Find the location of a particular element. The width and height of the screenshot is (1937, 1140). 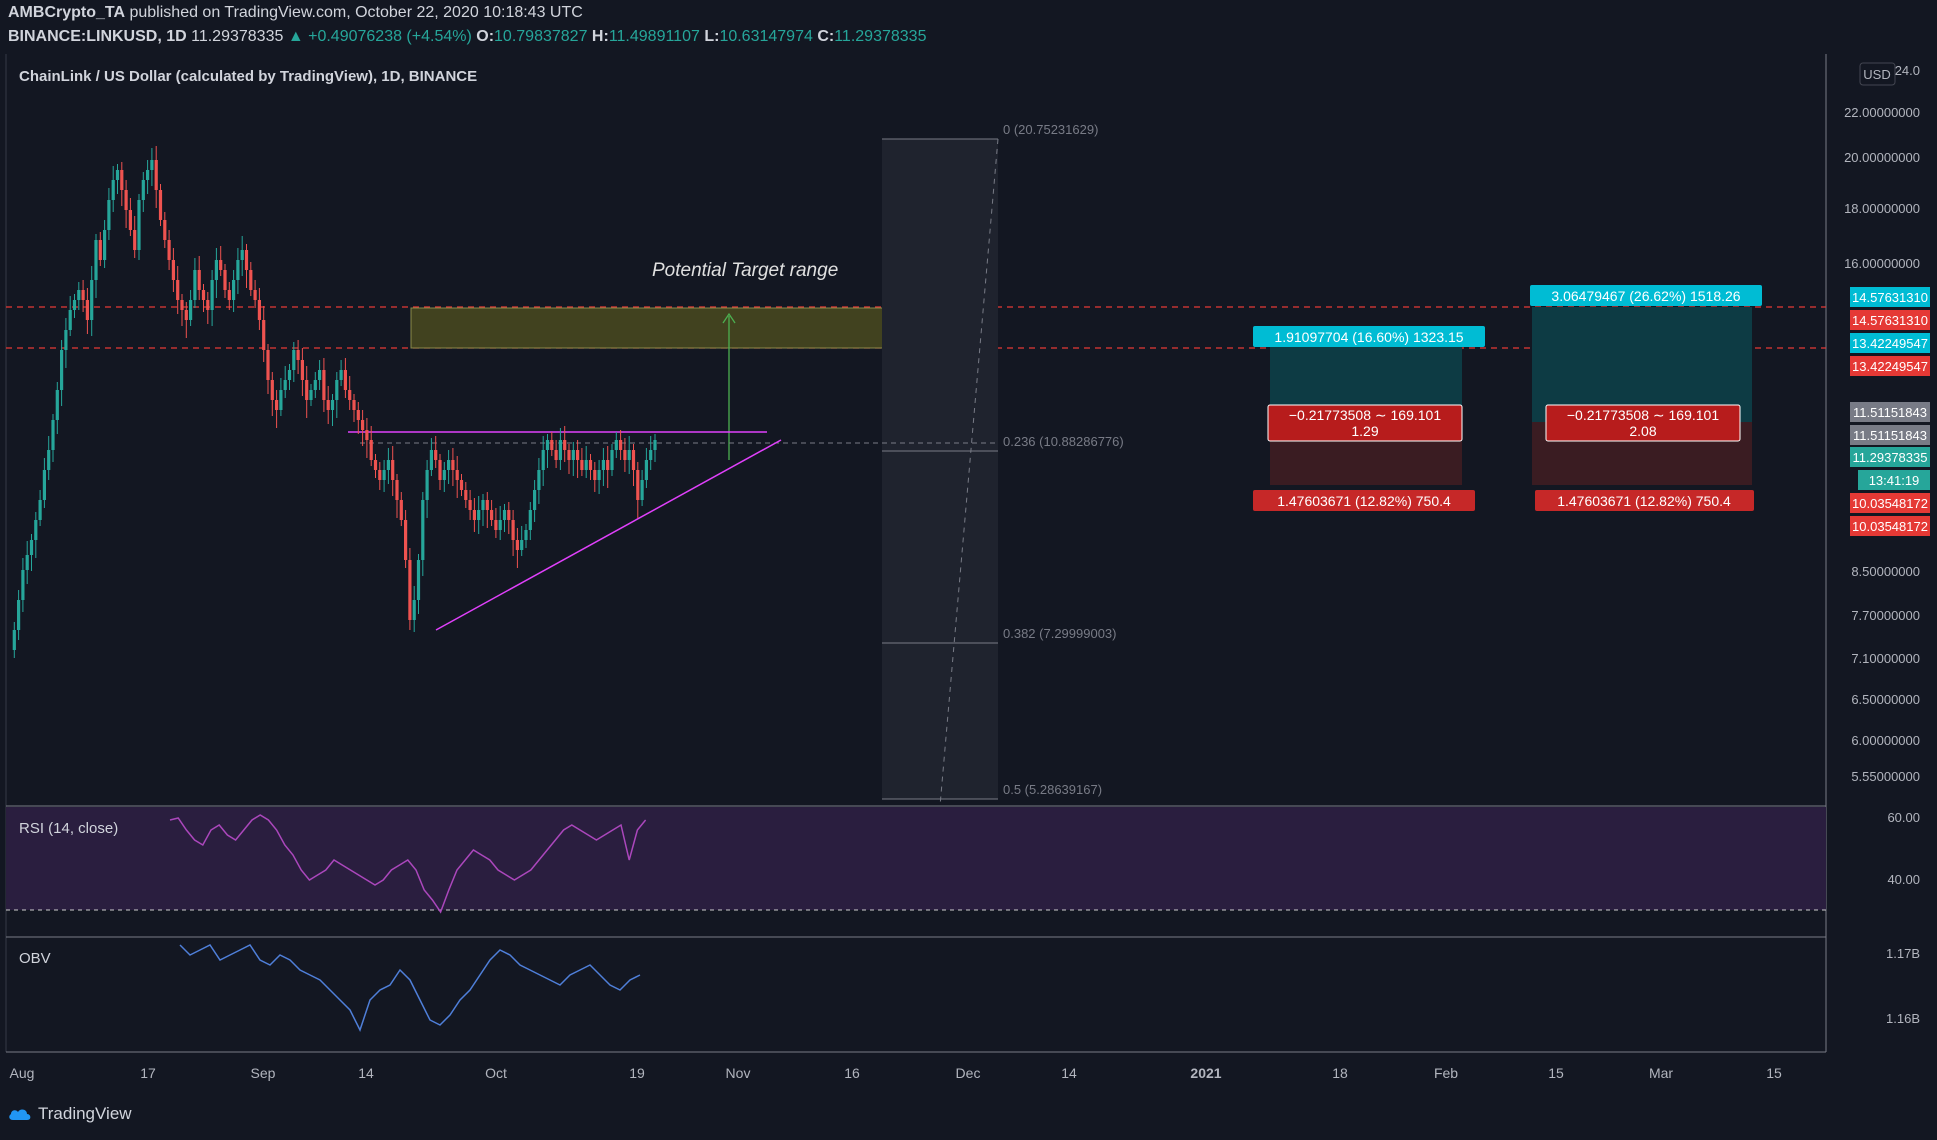

obv-legend: OBV is located at coordinates (35, 958).